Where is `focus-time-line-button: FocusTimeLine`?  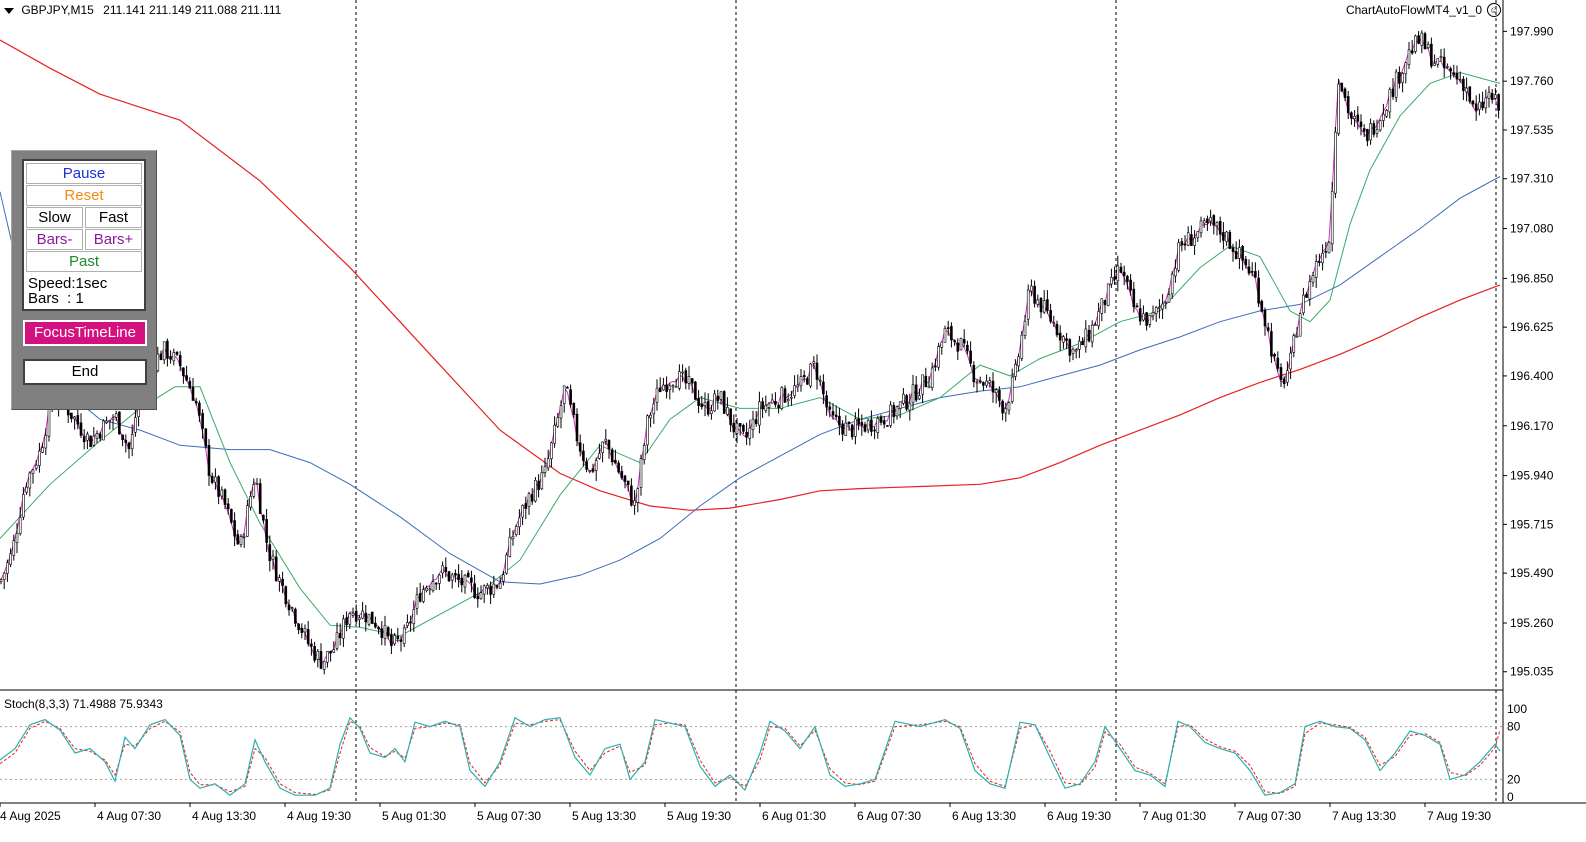
focus-time-line-button: FocusTimeLine is located at coordinates (85, 333).